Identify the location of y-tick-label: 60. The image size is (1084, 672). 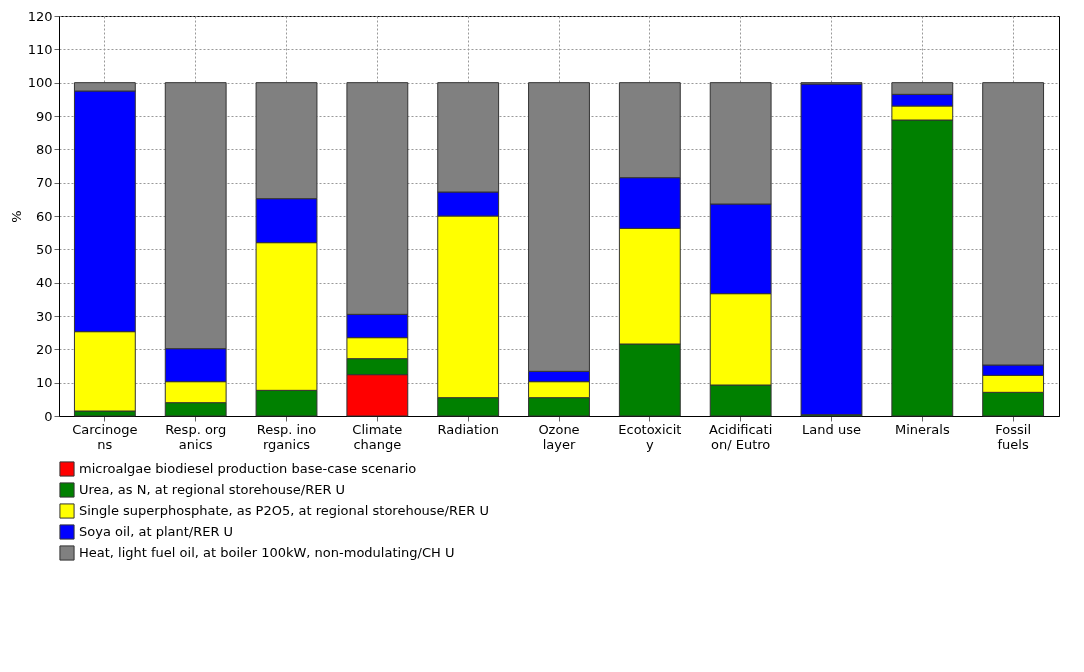
(44, 216).